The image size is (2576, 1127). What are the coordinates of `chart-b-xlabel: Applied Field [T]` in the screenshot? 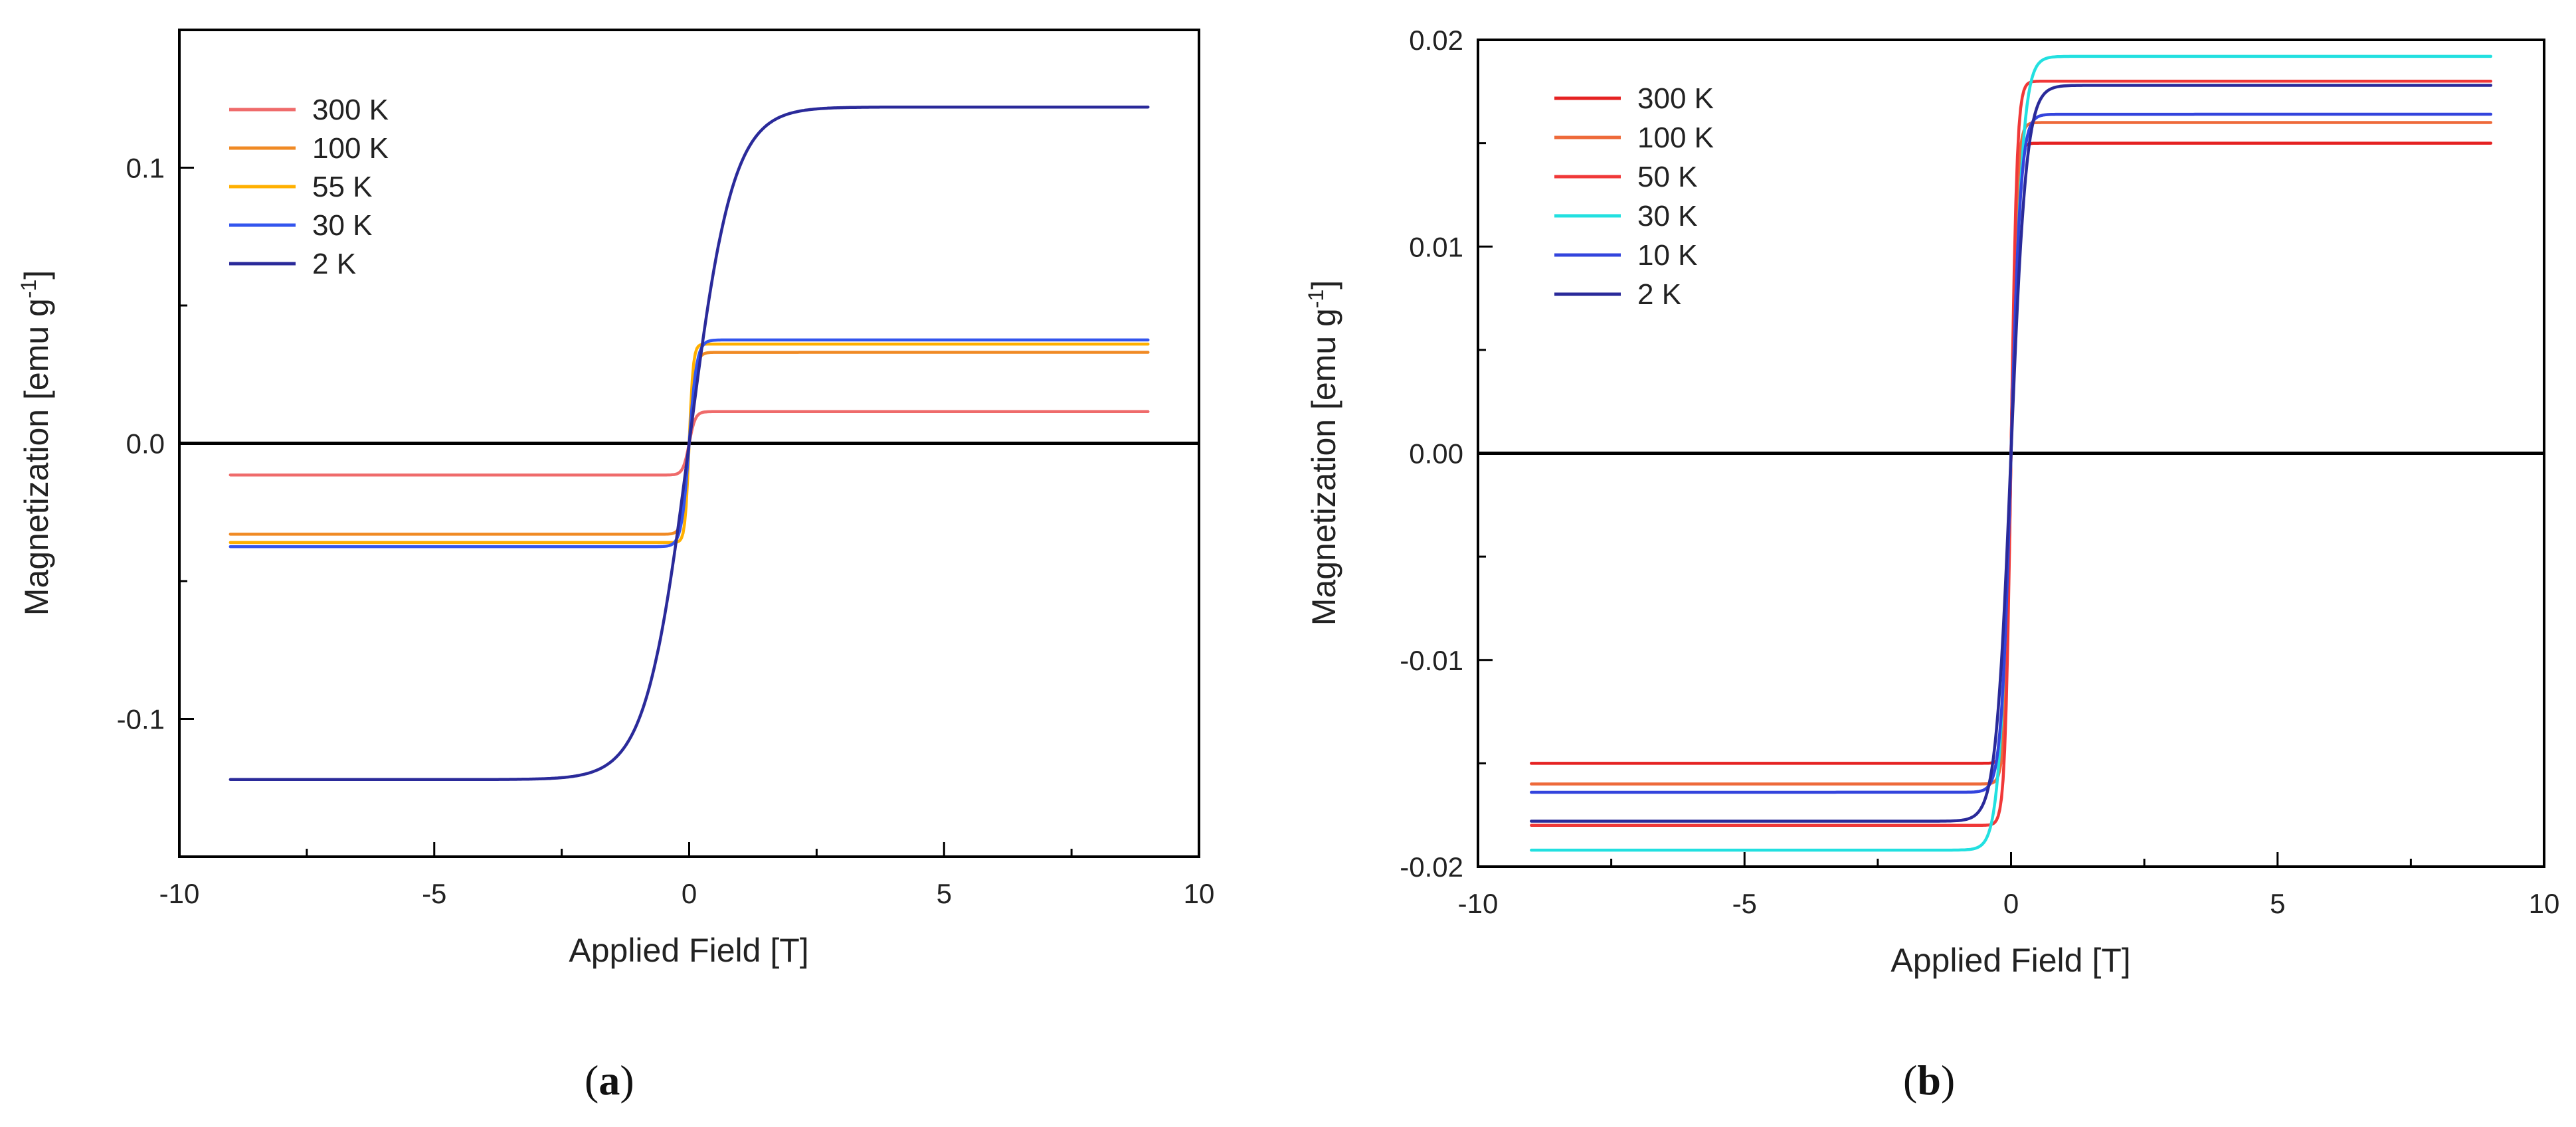 It's located at (2010, 960).